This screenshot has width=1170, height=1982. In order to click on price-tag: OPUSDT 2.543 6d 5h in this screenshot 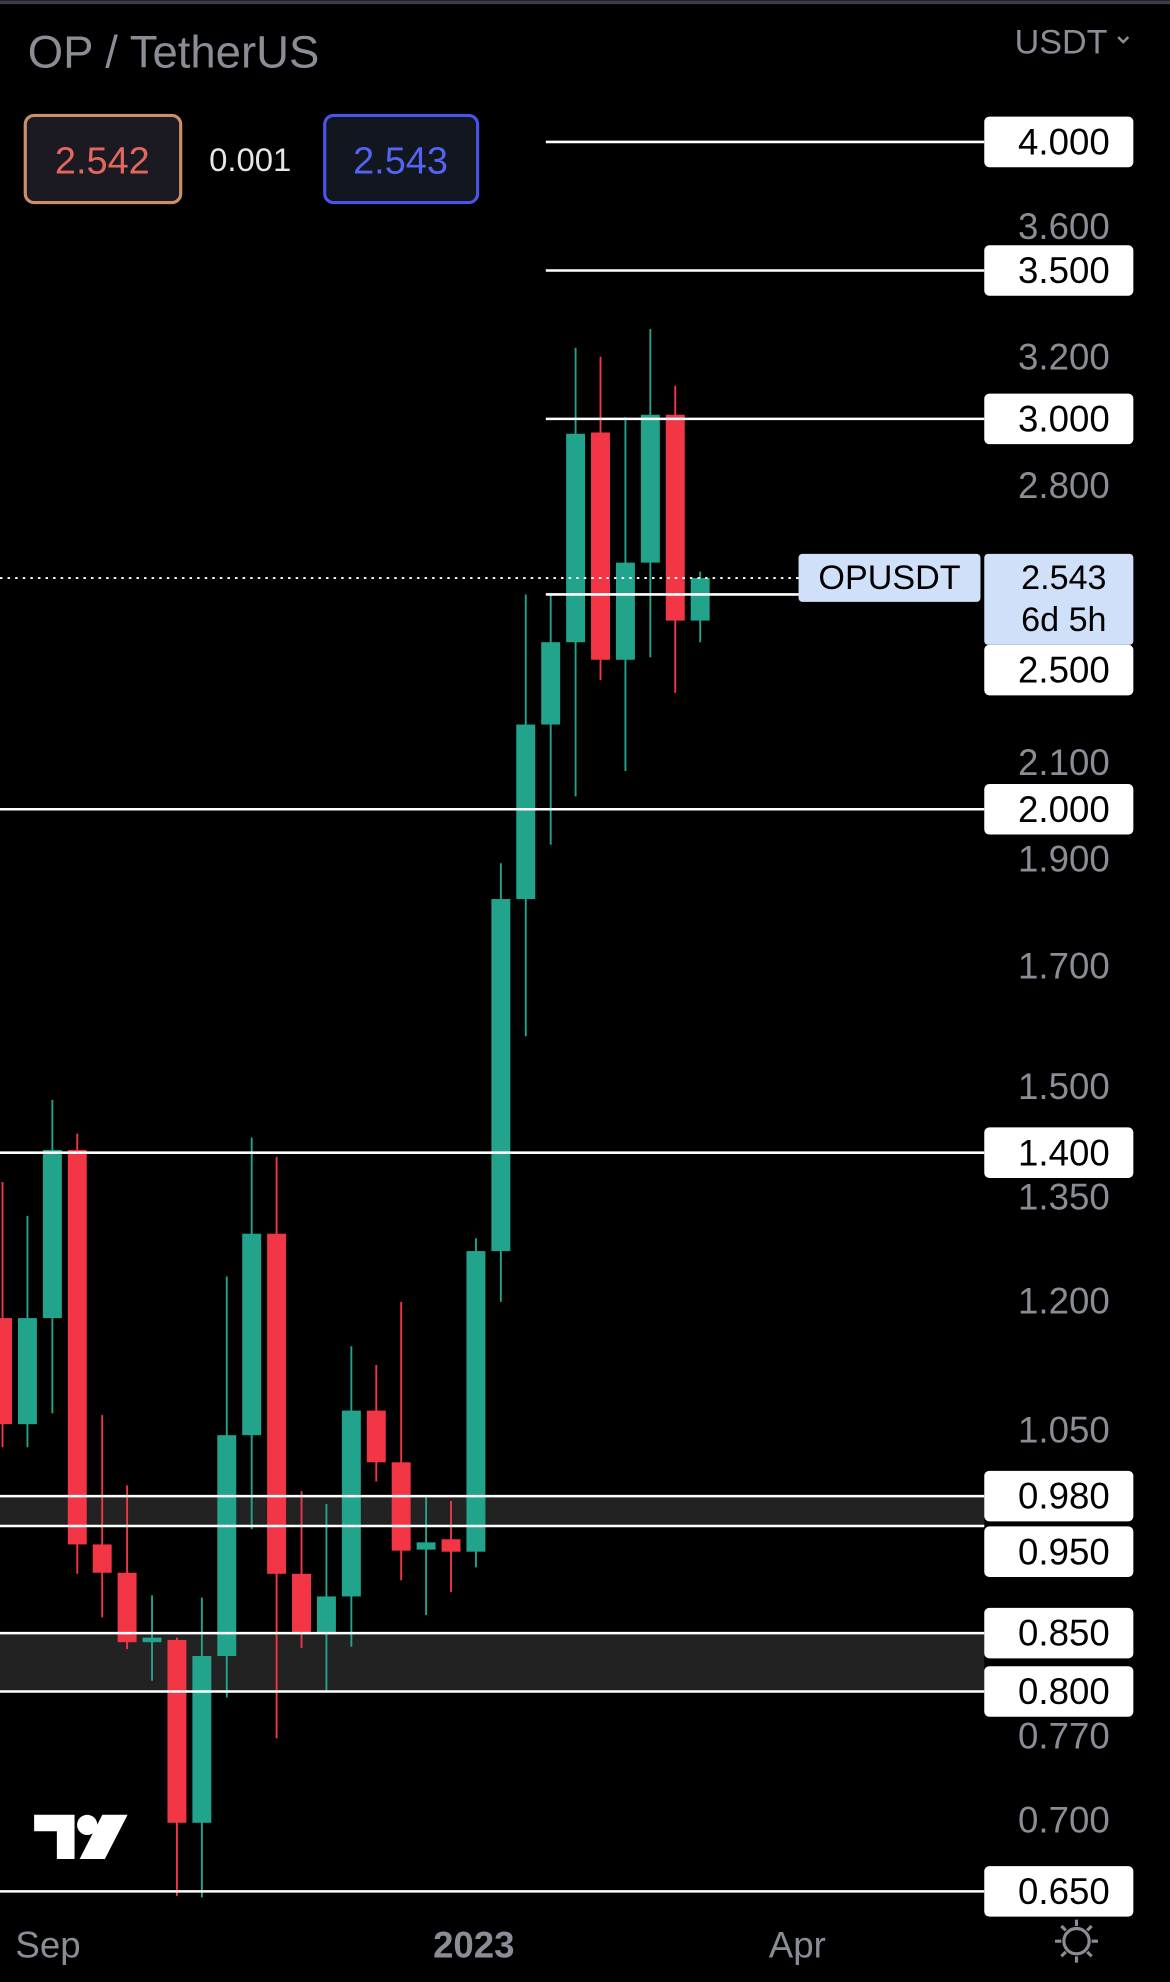, I will do `click(966, 599)`.